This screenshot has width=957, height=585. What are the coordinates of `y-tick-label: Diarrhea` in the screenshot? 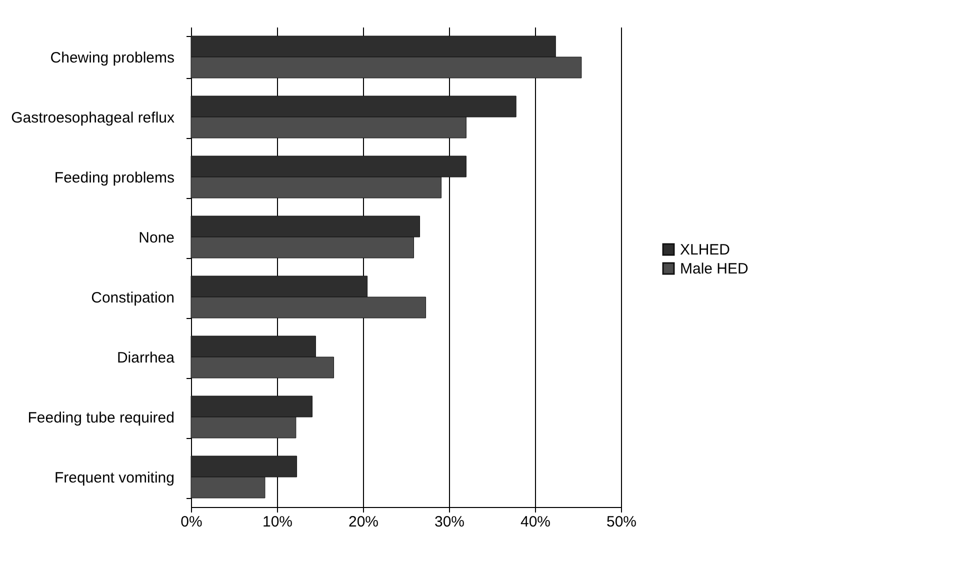 It's located at (146, 358).